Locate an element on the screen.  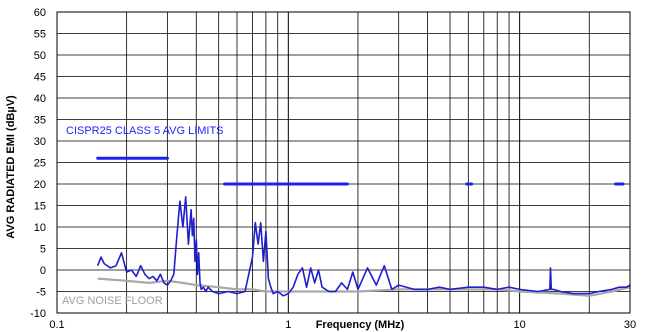
x-tick-label: 0.1 is located at coordinates (56, 325).